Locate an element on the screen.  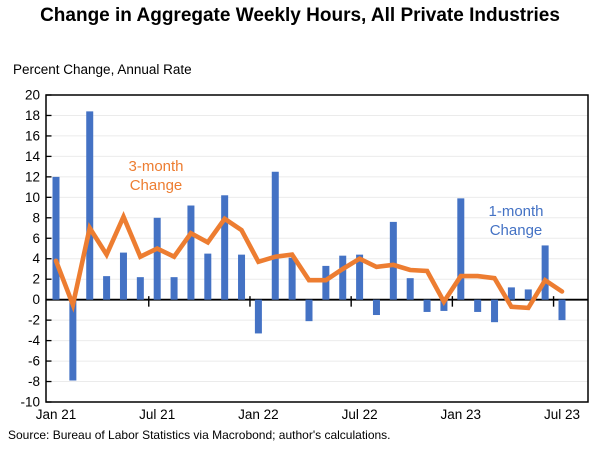
y-tick-label: -6 is located at coordinates (34, 361).